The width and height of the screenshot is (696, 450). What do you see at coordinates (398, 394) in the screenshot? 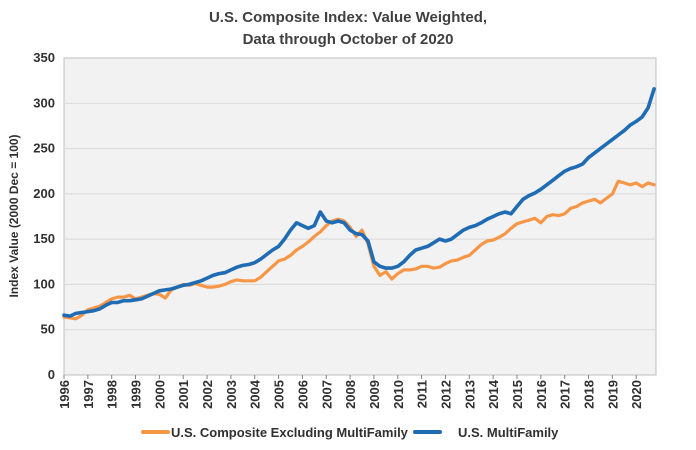
I see `x-tick-label: 2010` at bounding box center [398, 394].